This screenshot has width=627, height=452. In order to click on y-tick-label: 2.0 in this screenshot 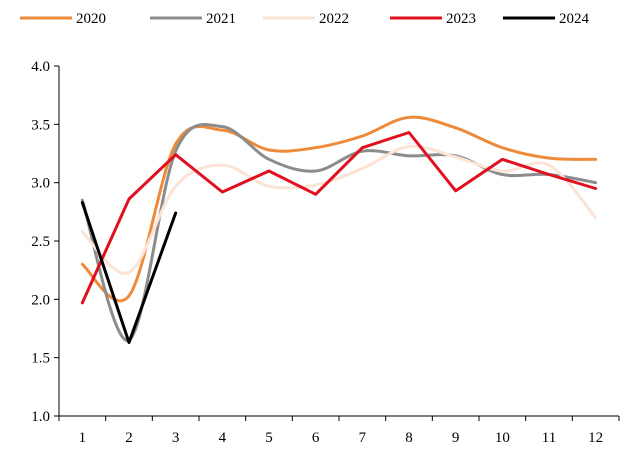, I will do `click(40, 300)`.